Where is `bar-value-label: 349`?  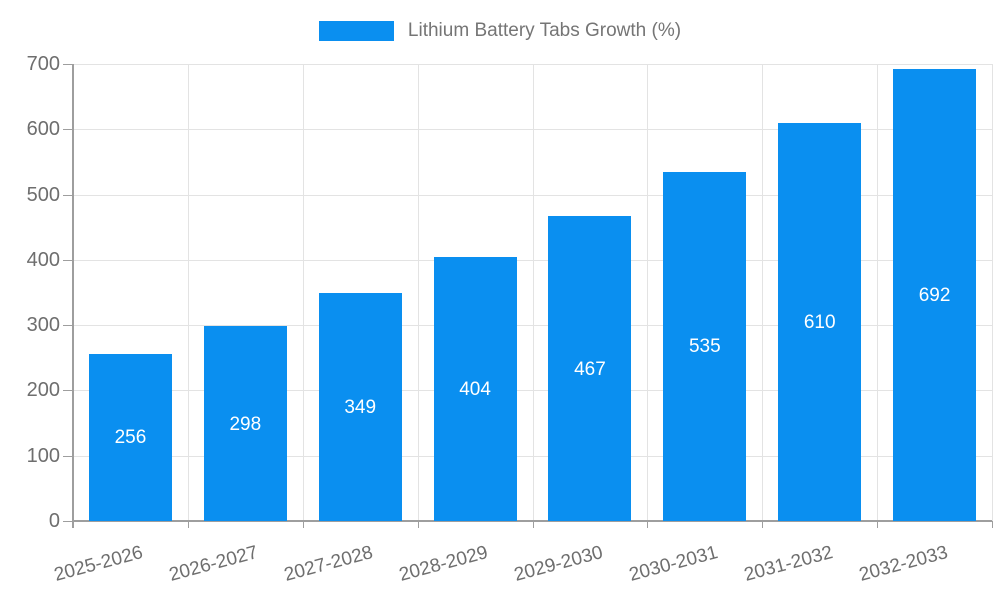
bar-value-label: 349 is located at coordinates (360, 408).